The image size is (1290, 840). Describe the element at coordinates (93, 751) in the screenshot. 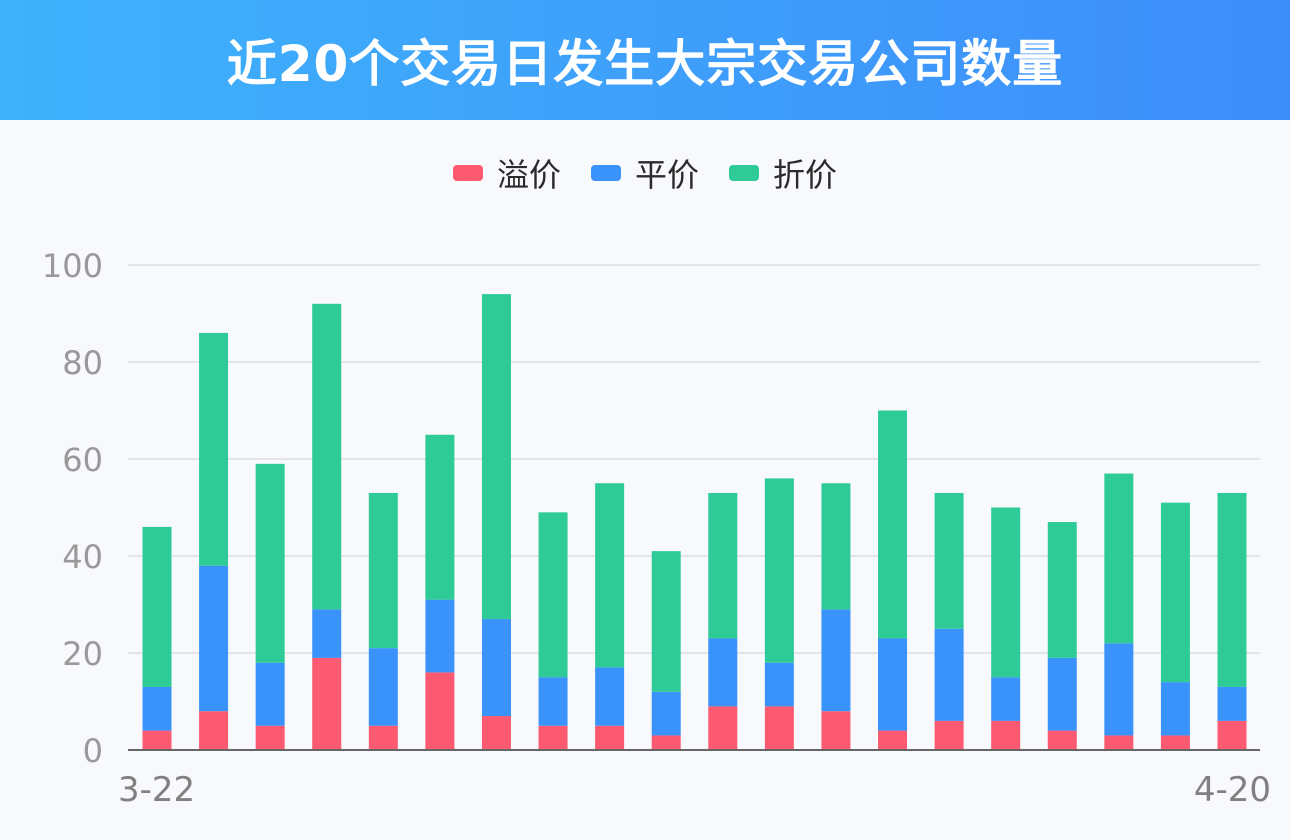

I see `y-tick-label: 0` at that location.